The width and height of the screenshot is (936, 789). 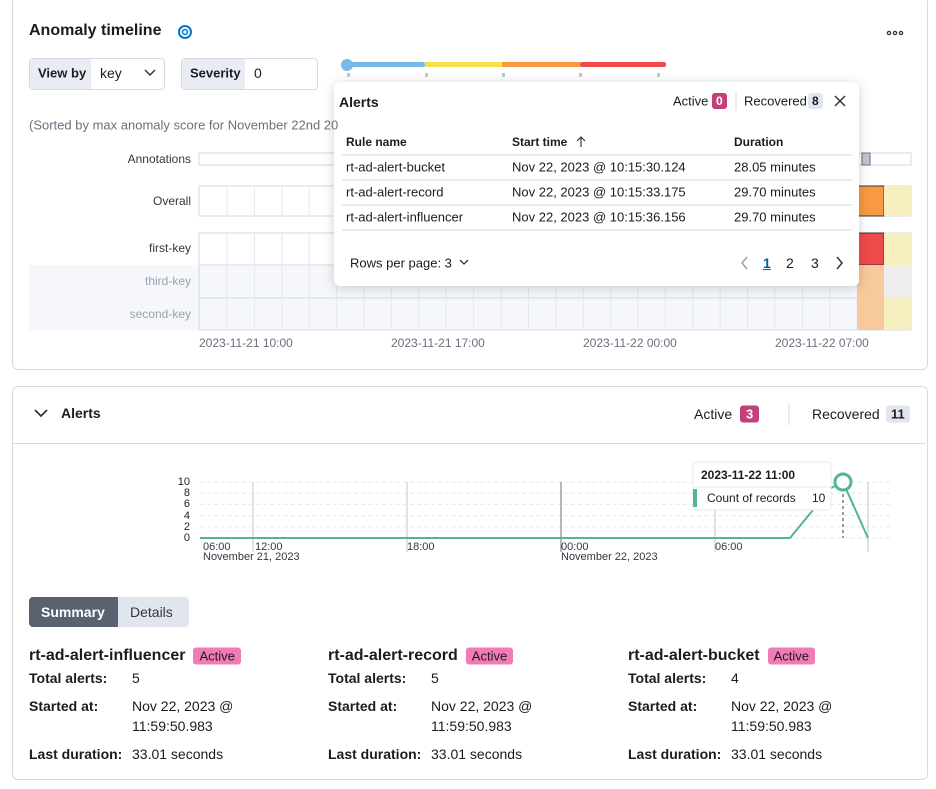 What do you see at coordinates (630, 343) in the screenshot?
I see `x-label: 2023-11-22 00:00` at bounding box center [630, 343].